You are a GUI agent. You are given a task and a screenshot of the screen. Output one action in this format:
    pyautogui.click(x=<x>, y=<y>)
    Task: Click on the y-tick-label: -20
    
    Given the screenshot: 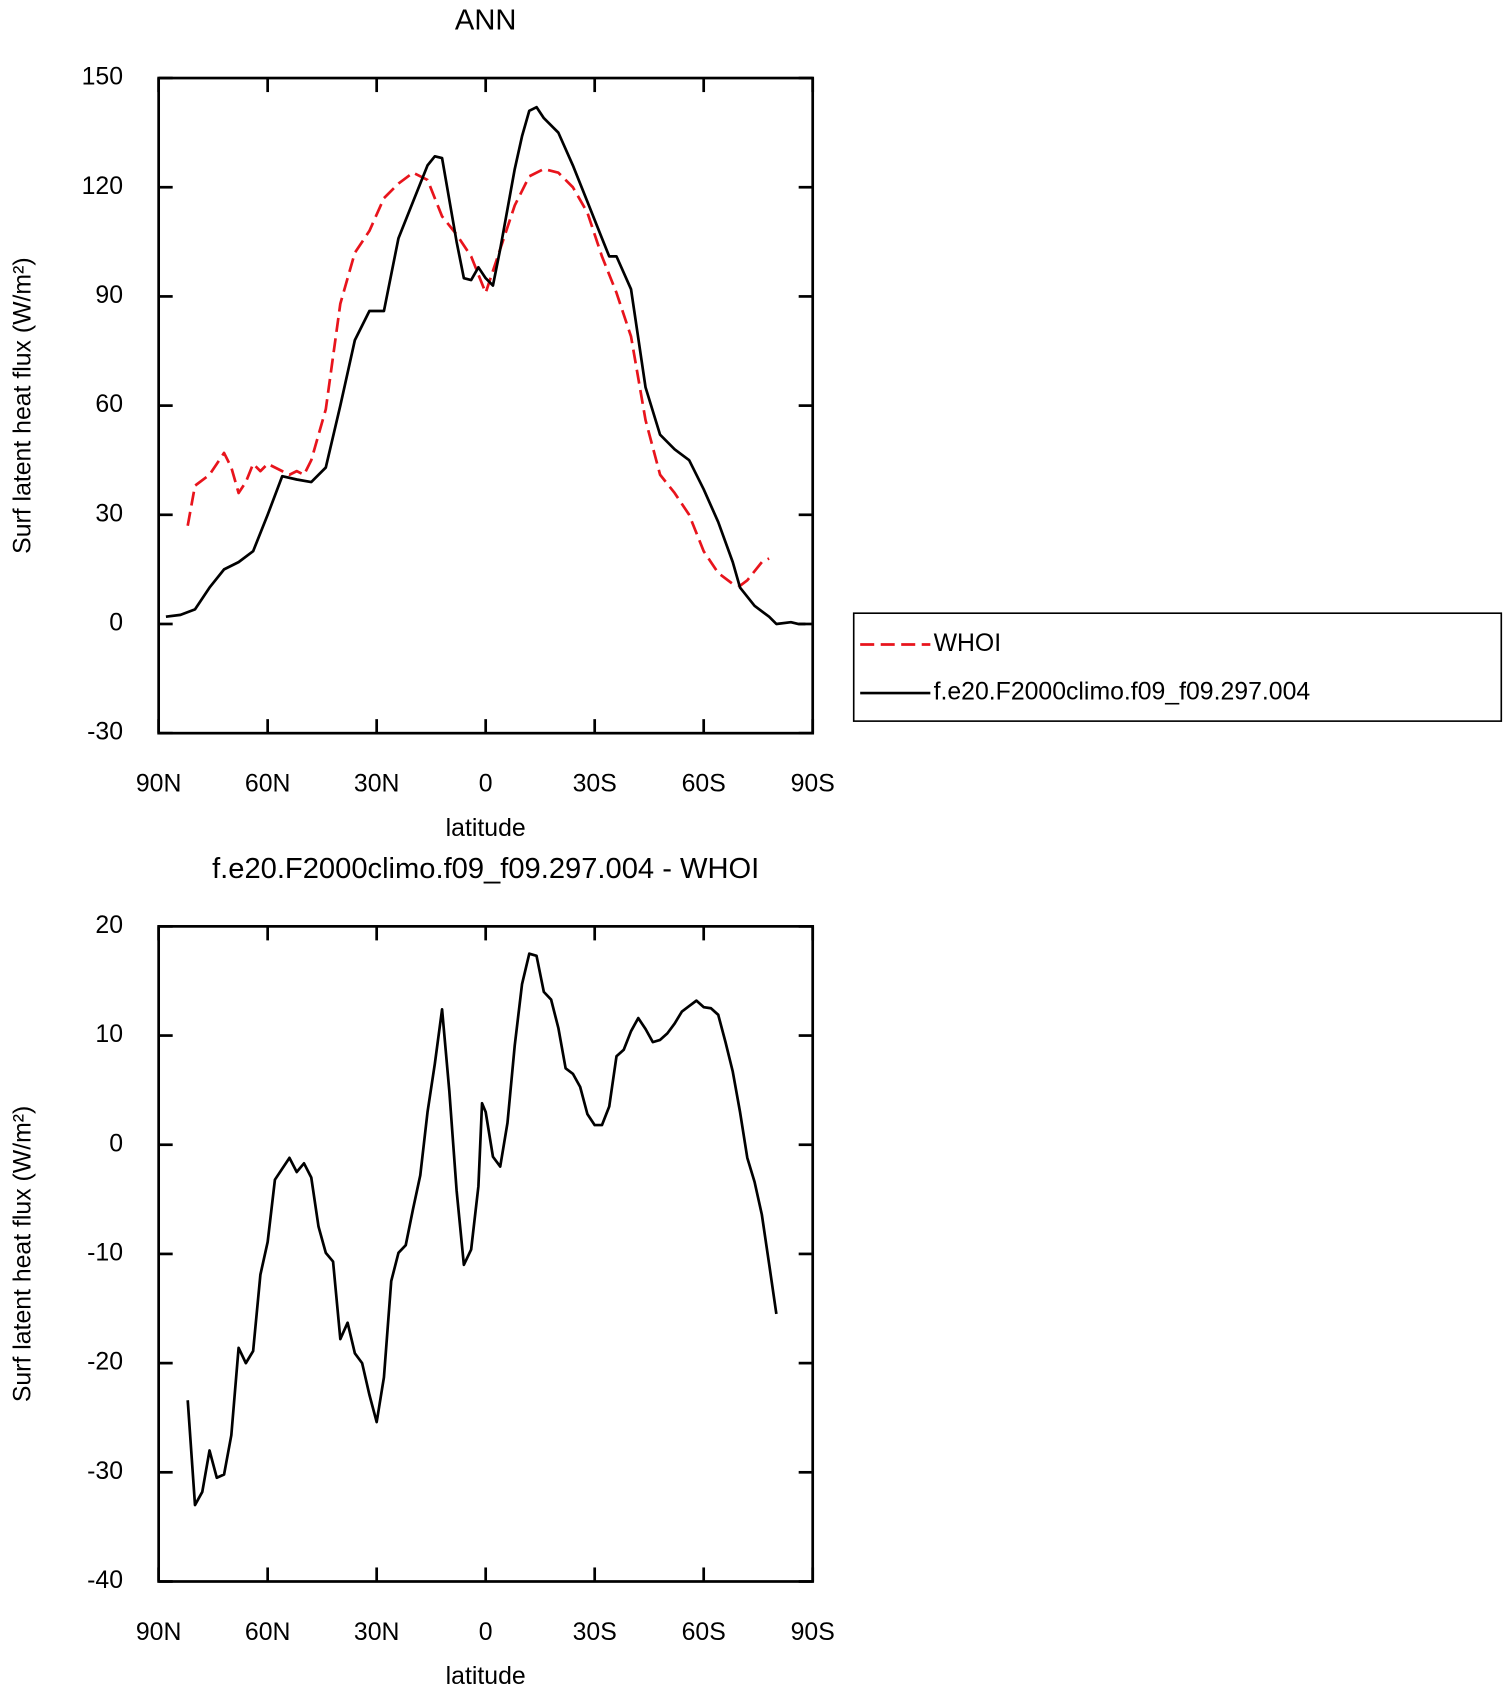 What is the action you would take?
    pyautogui.click(x=105, y=1362)
    